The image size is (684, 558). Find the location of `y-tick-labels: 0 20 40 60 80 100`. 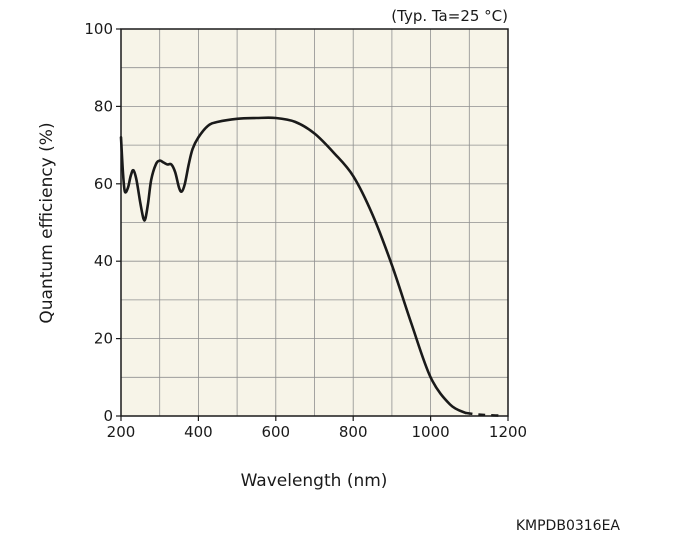

y-tick-labels: 0 20 40 60 80 100 is located at coordinates (98, 222).